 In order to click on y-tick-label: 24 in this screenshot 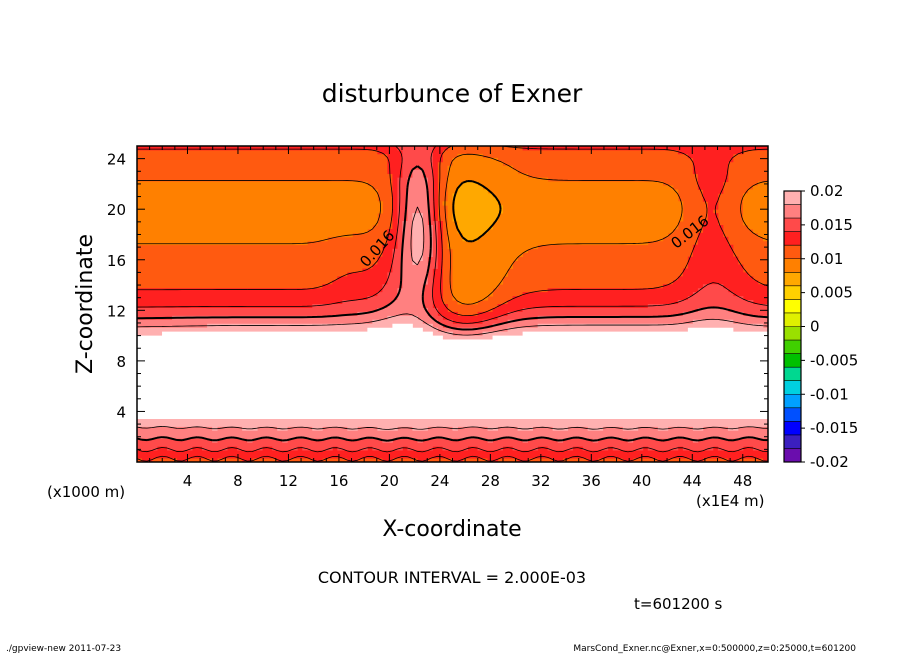, I will do `click(116, 160)`.